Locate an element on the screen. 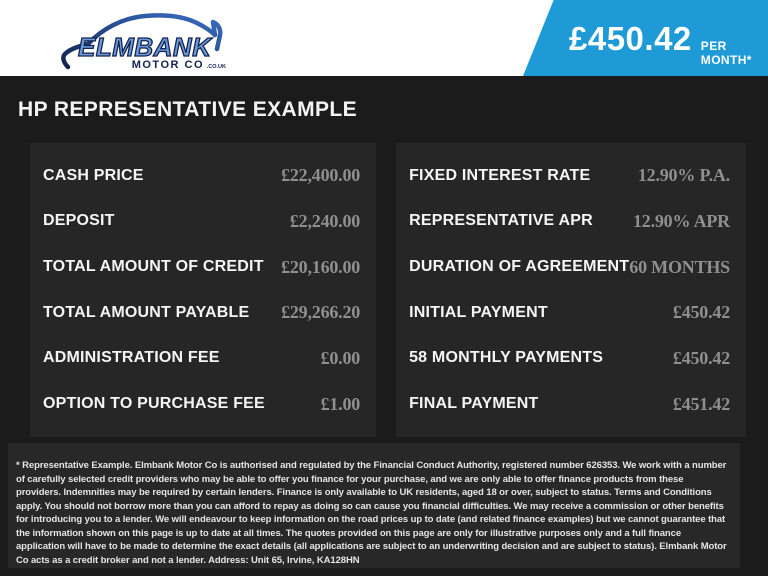 This screenshot has width=768, height=576. finance-row: DEPOSIT £2,240.00 is located at coordinates (203, 221).